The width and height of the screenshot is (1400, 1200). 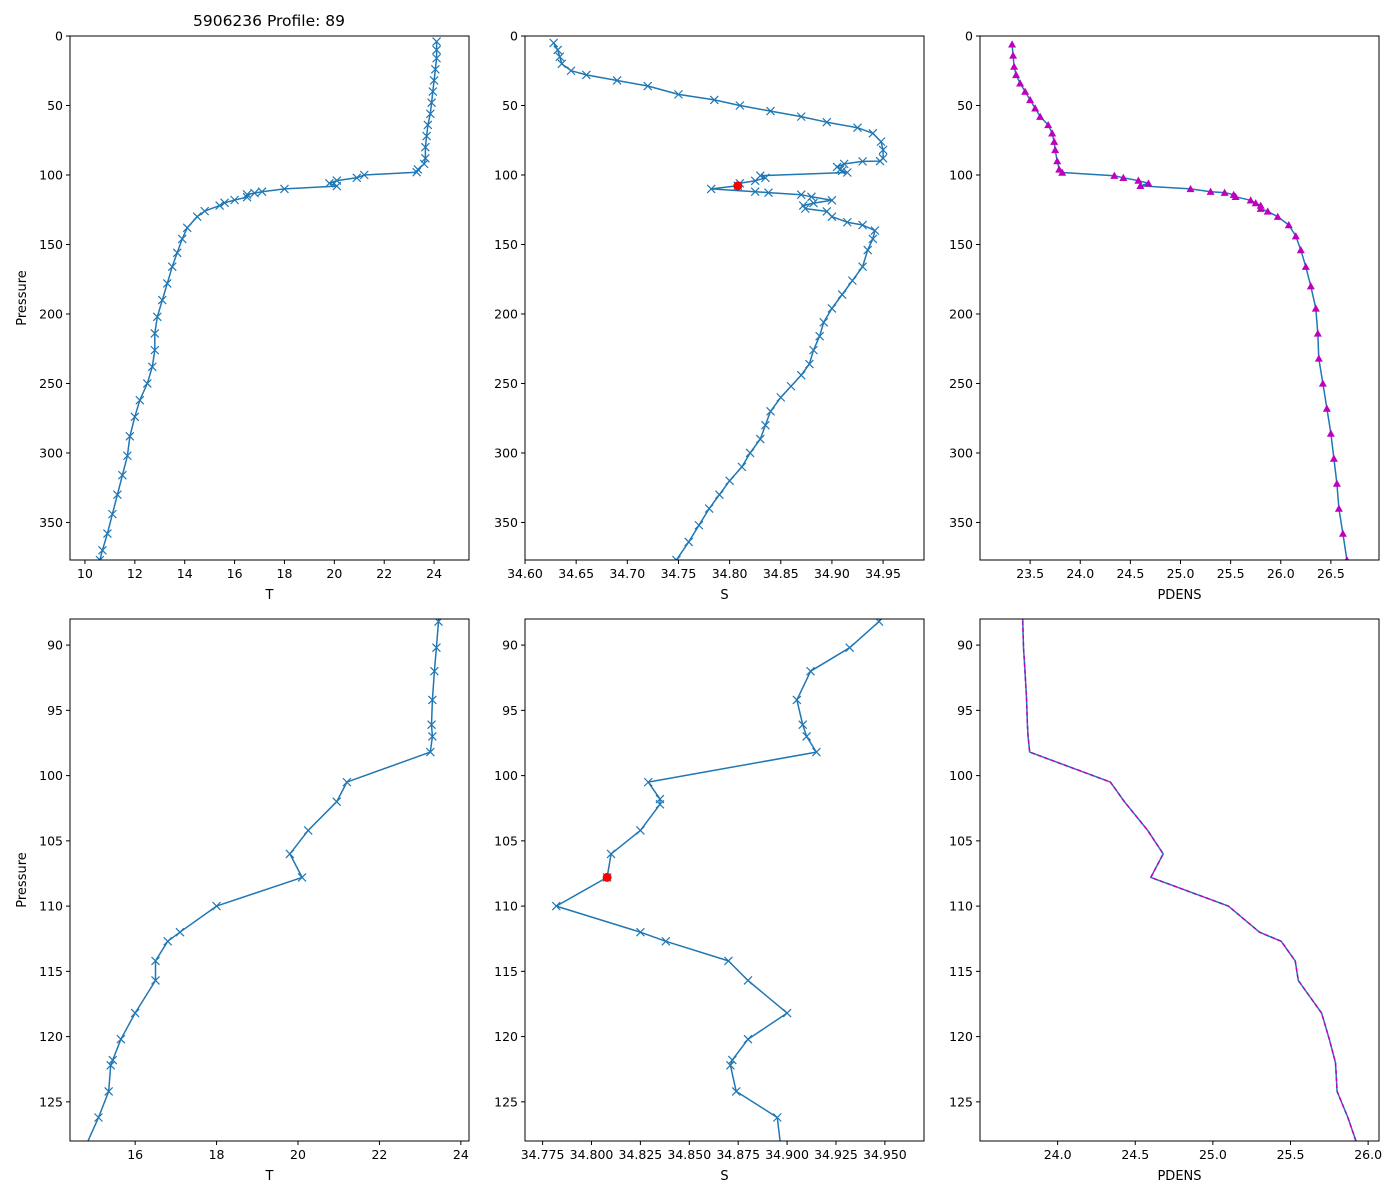 I want to click on y-tick-label: 0, so click(x=969, y=36).